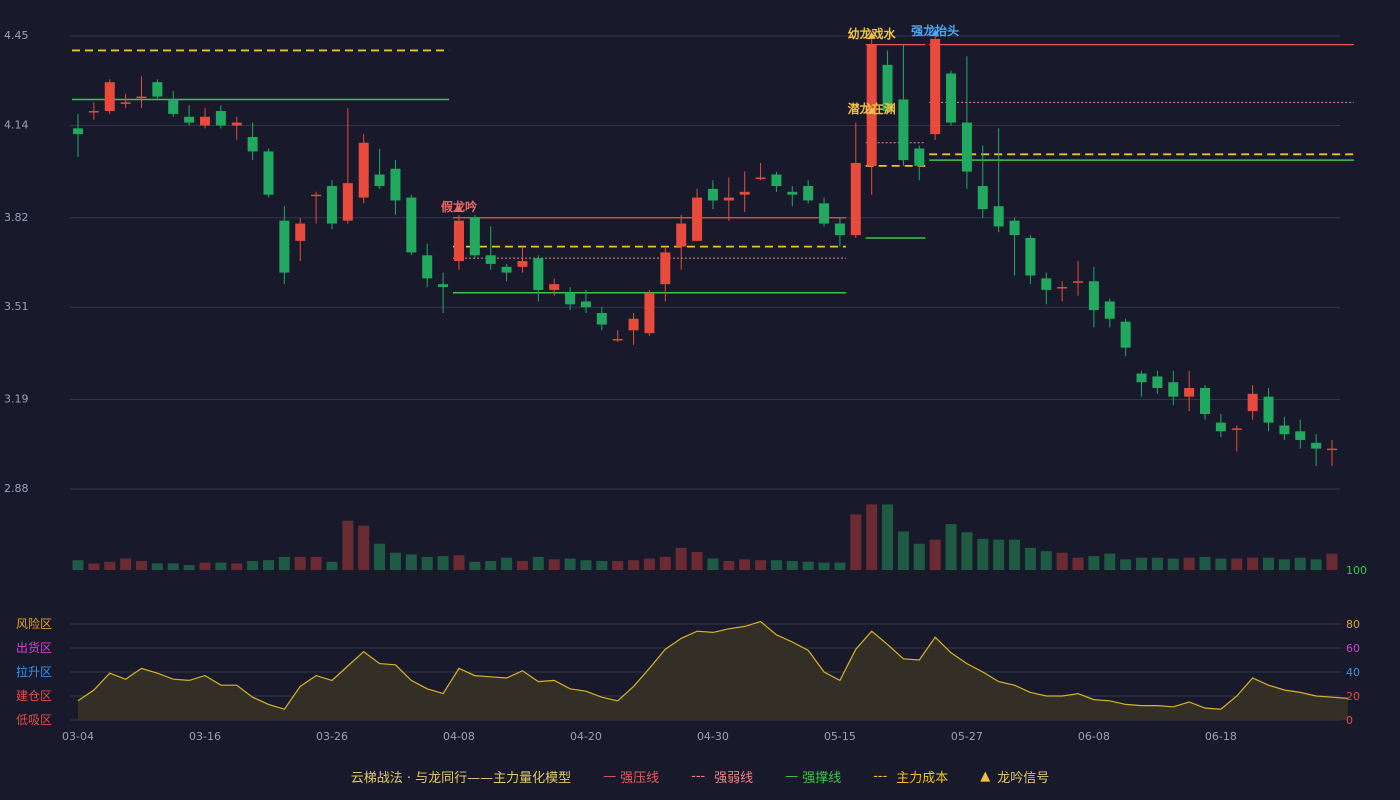 Image resolution: width=1400 pixels, height=800 pixels. I want to click on signal-label: 强龙抬头, so click(935, 30).